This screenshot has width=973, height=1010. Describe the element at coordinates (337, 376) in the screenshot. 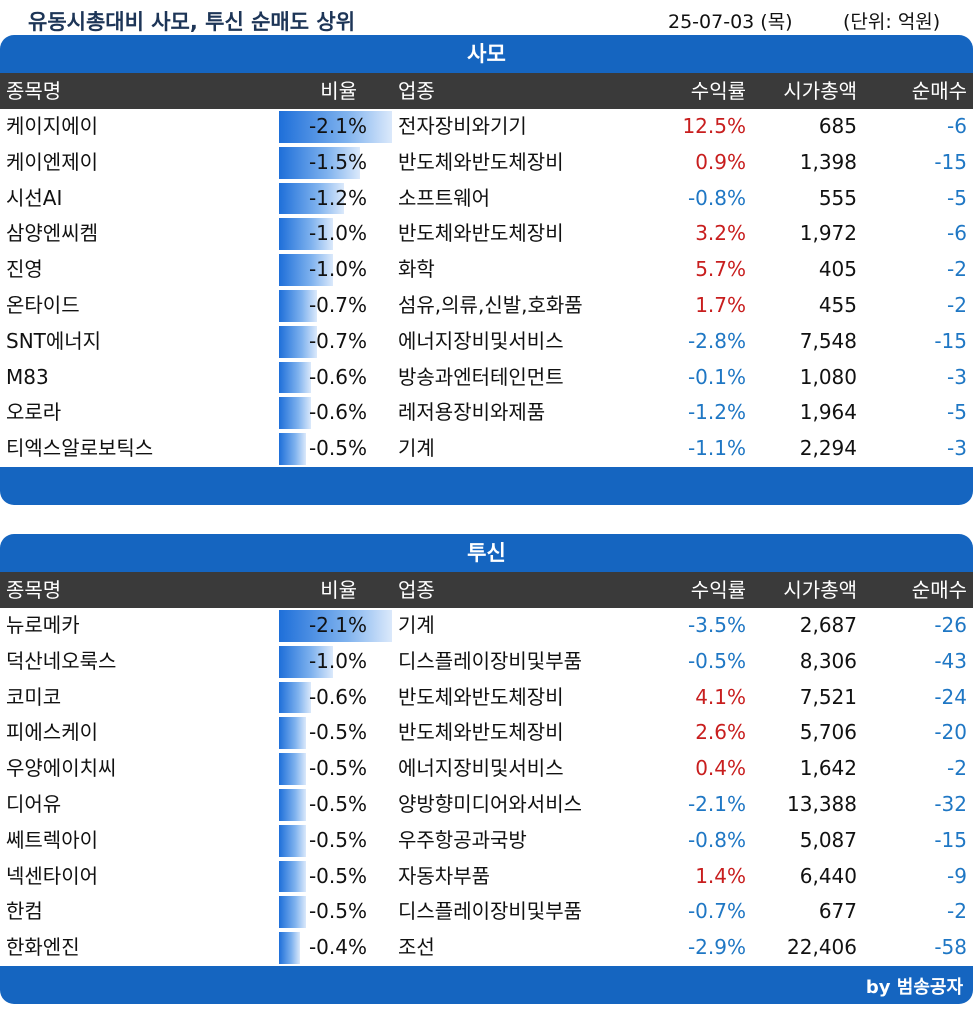

I see `ratio-value: -0.6%` at that location.